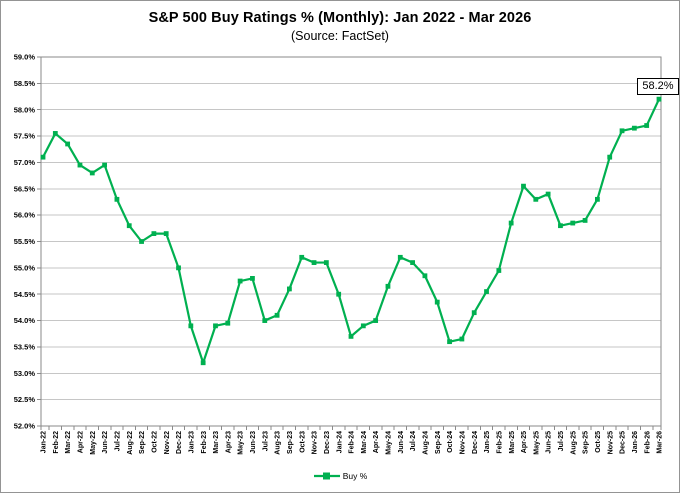  Describe the element at coordinates (154, 442) in the screenshot. I see `x-tick-label: Oct-22` at that location.